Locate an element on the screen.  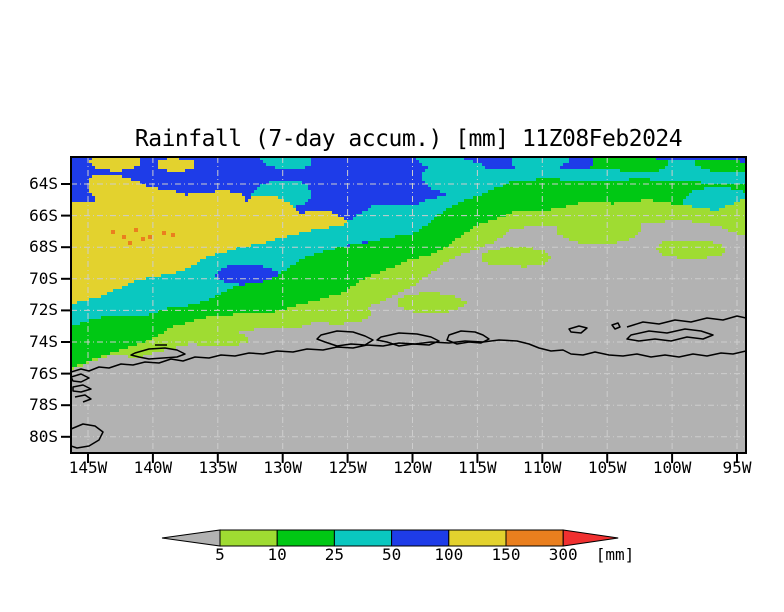
colorbar-tick-label: 5 is located at coordinates (220, 554).